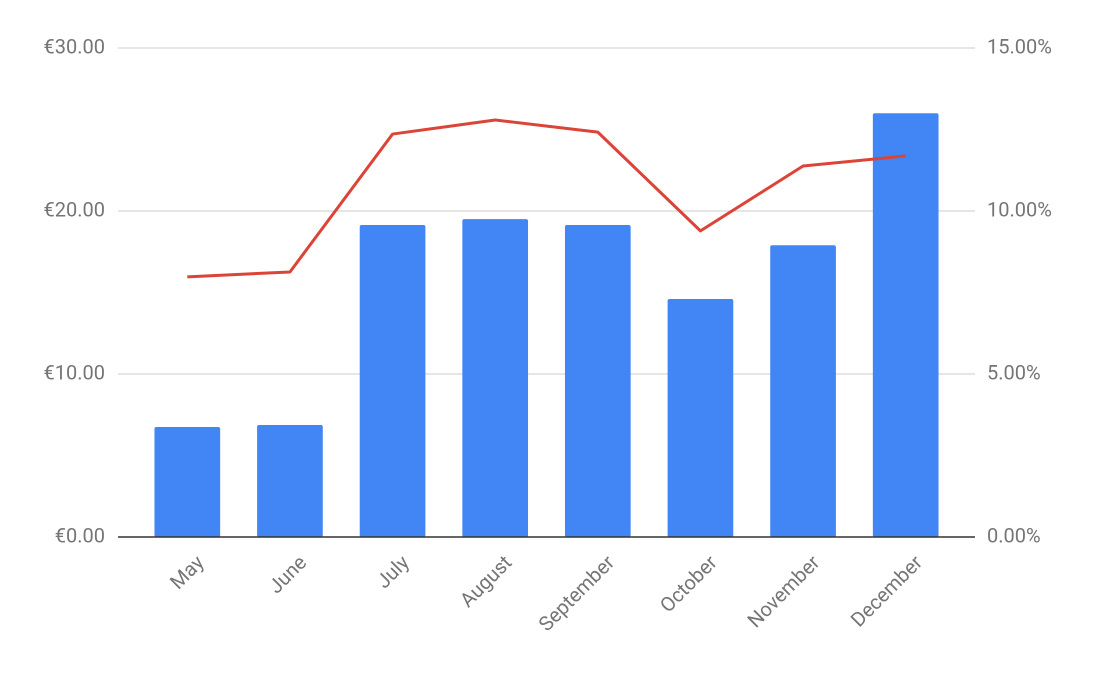 This screenshot has width=1096, height=676. Describe the element at coordinates (688, 583) in the screenshot. I see `x-tick-label: October` at that location.